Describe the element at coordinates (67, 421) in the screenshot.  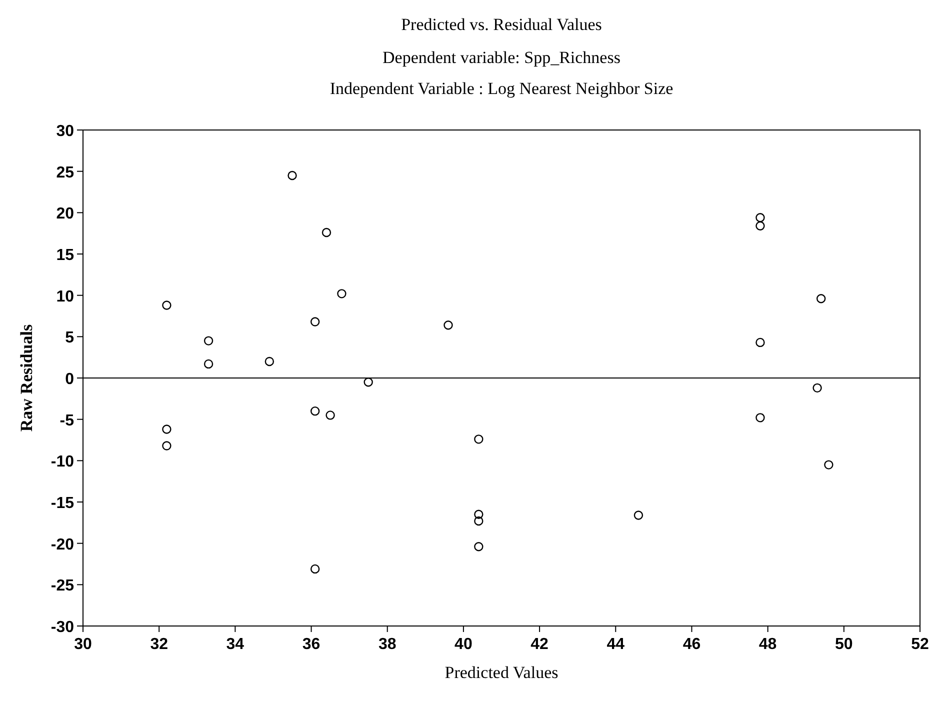
I see `y-tick-label: -5` at that location.